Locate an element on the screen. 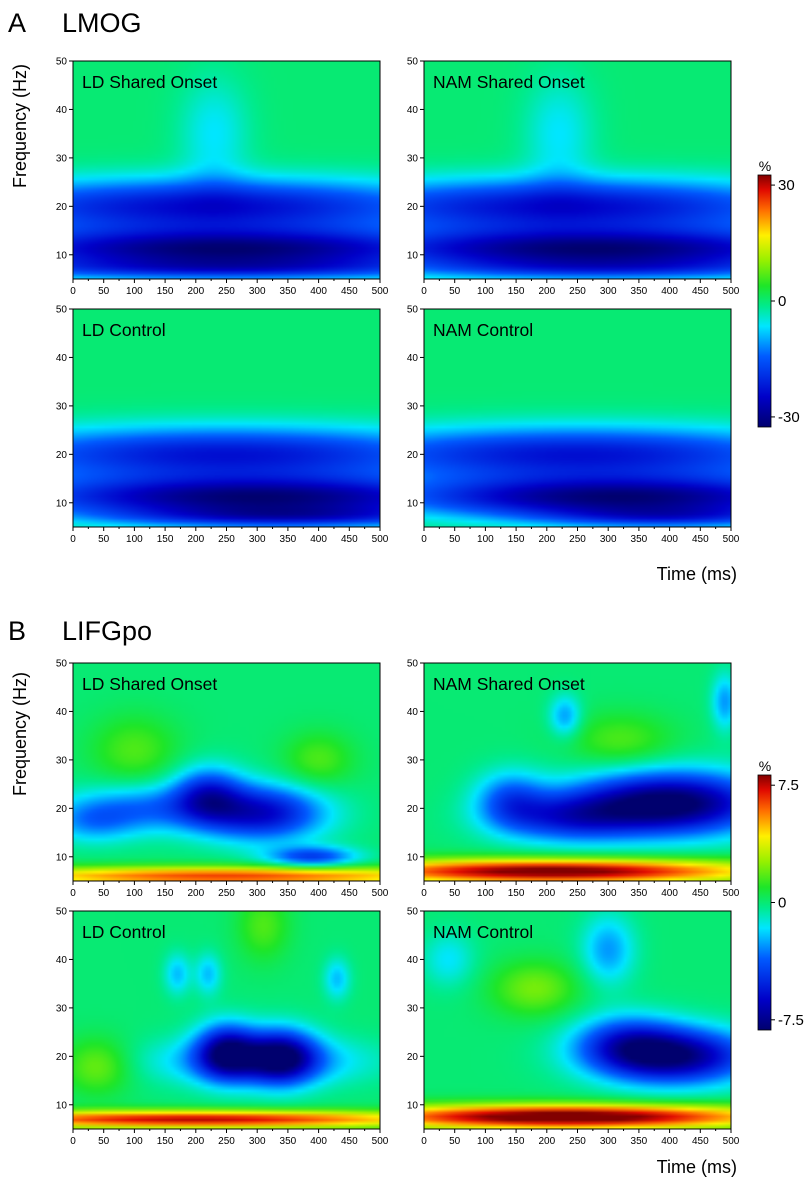  colorbar-tick-label: 0 is located at coordinates (782, 301).